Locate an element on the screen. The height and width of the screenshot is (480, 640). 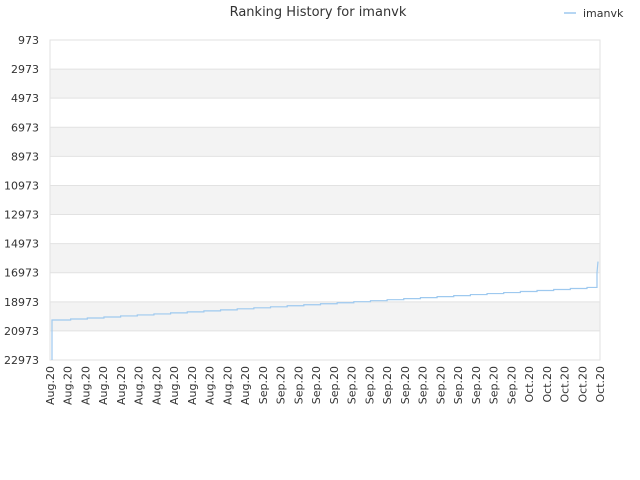
y-tick-label: 10973 is located at coordinates (21, 185).